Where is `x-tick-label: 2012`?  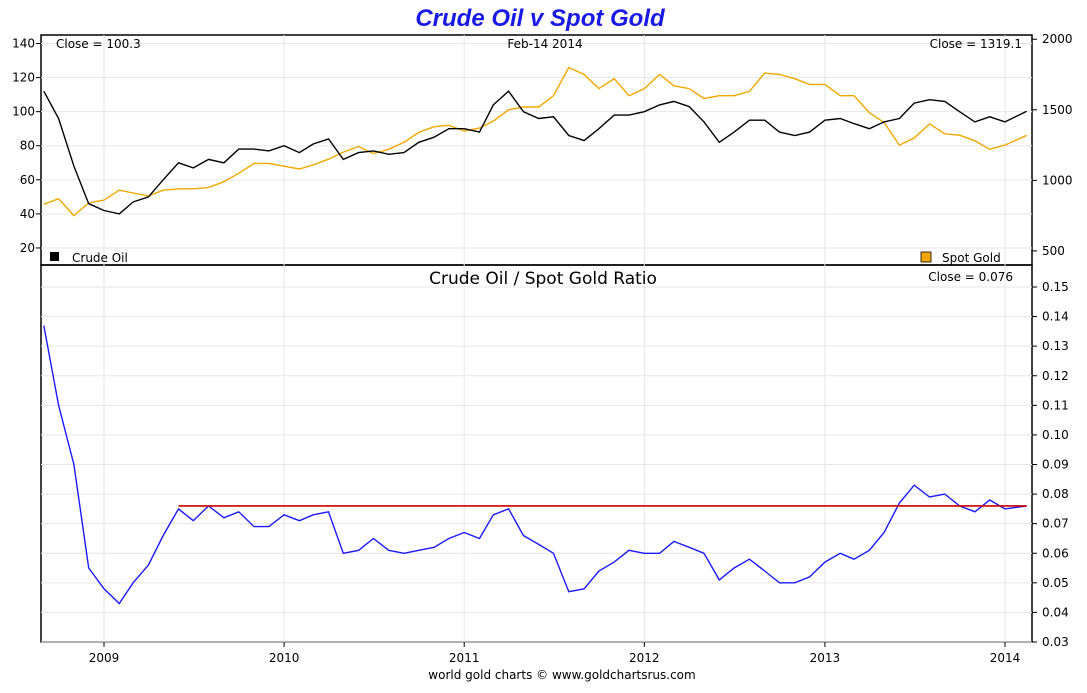
x-tick-label: 2012 is located at coordinates (644, 658).